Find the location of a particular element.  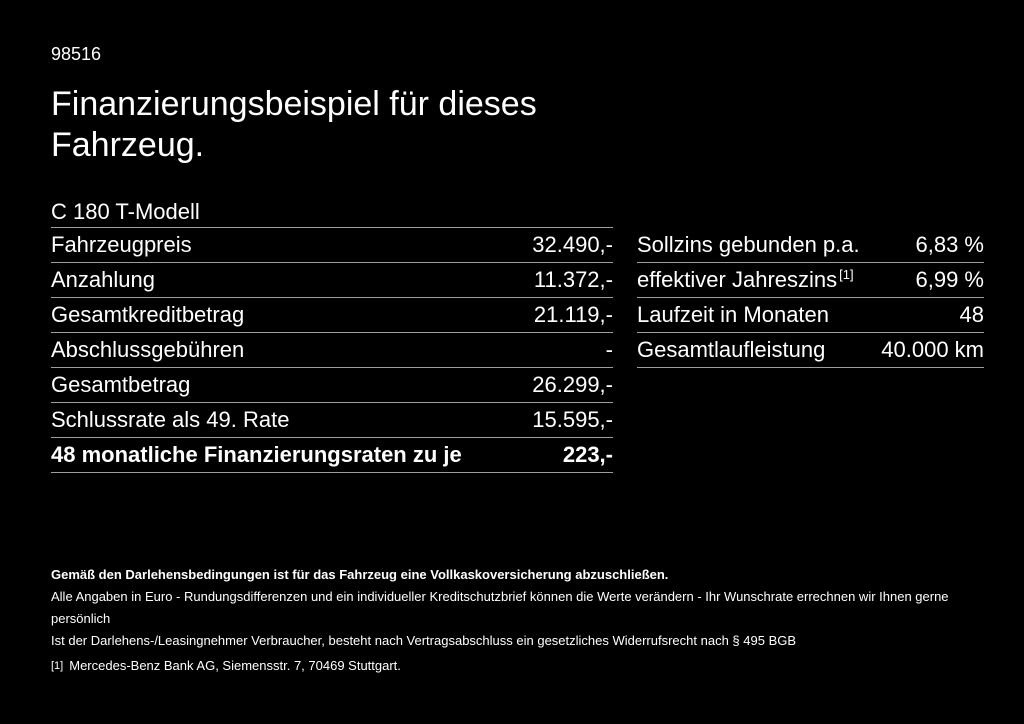

table-row-laufzeit: Laufzeit in Monaten 48 is located at coordinates (810, 315).